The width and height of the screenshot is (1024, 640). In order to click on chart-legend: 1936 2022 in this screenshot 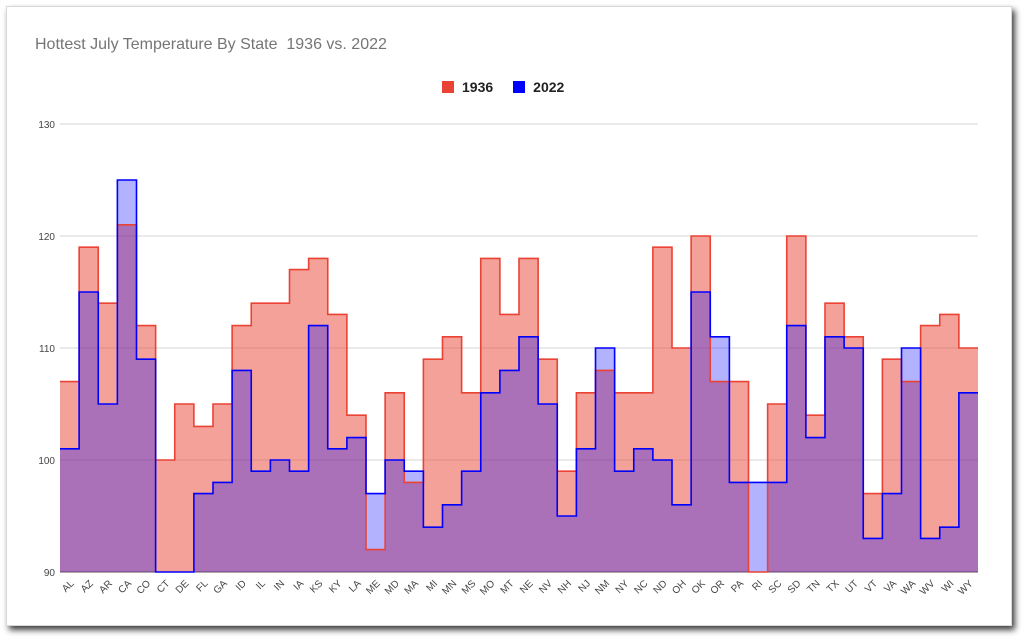, I will do `click(513, 87)`.